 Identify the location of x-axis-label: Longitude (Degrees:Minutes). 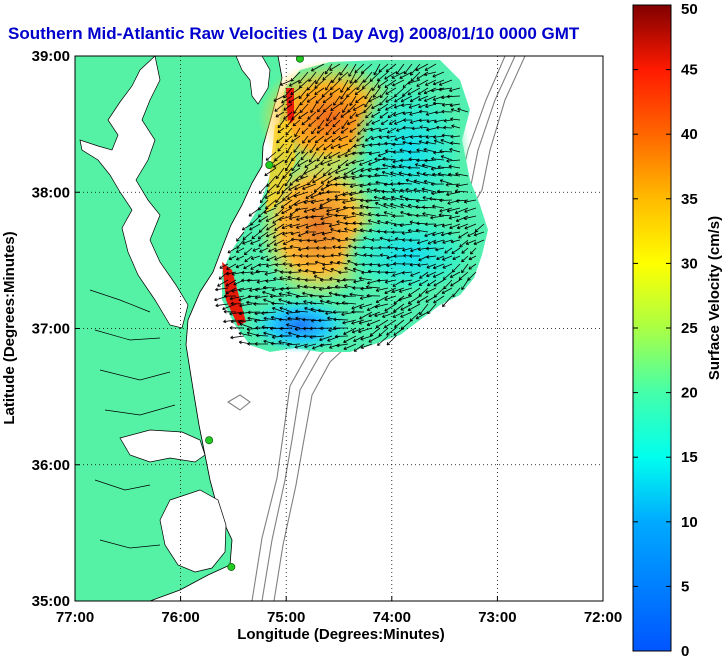
(341, 634).